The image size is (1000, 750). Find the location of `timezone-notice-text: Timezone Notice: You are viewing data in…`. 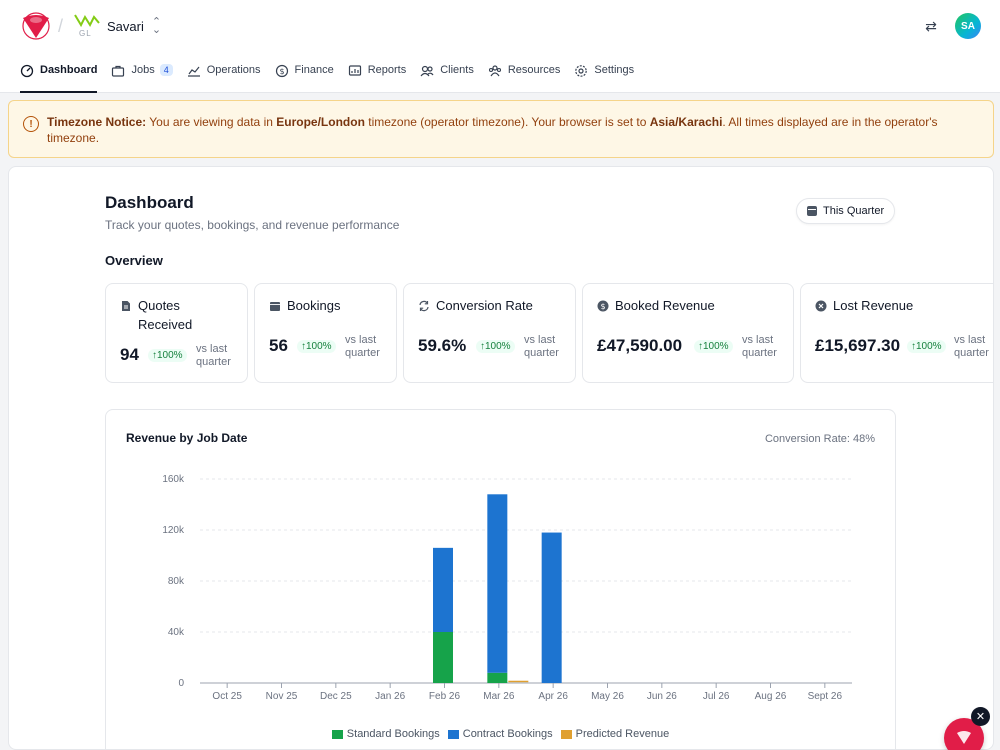

timezone-notice-text: Timezone Notice: You are viewing data in… is located at coordinates (512, 130).